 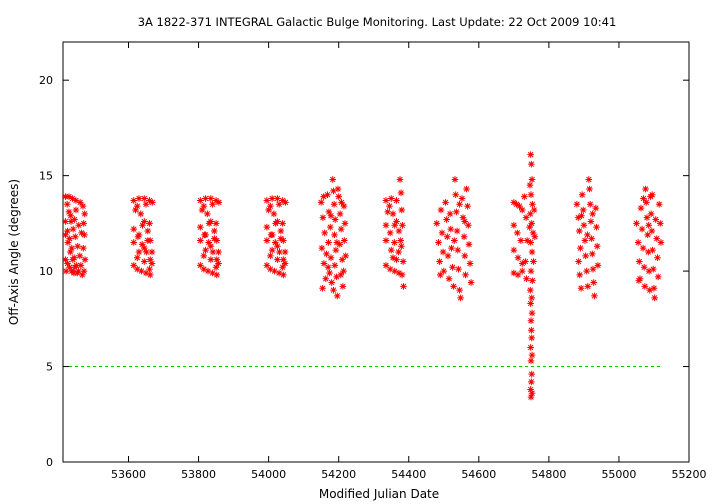 What do you see at coordinates (618, 474) in the screenshot?
I see `x-tick-label: 55000` at bounding box center [618, 474].